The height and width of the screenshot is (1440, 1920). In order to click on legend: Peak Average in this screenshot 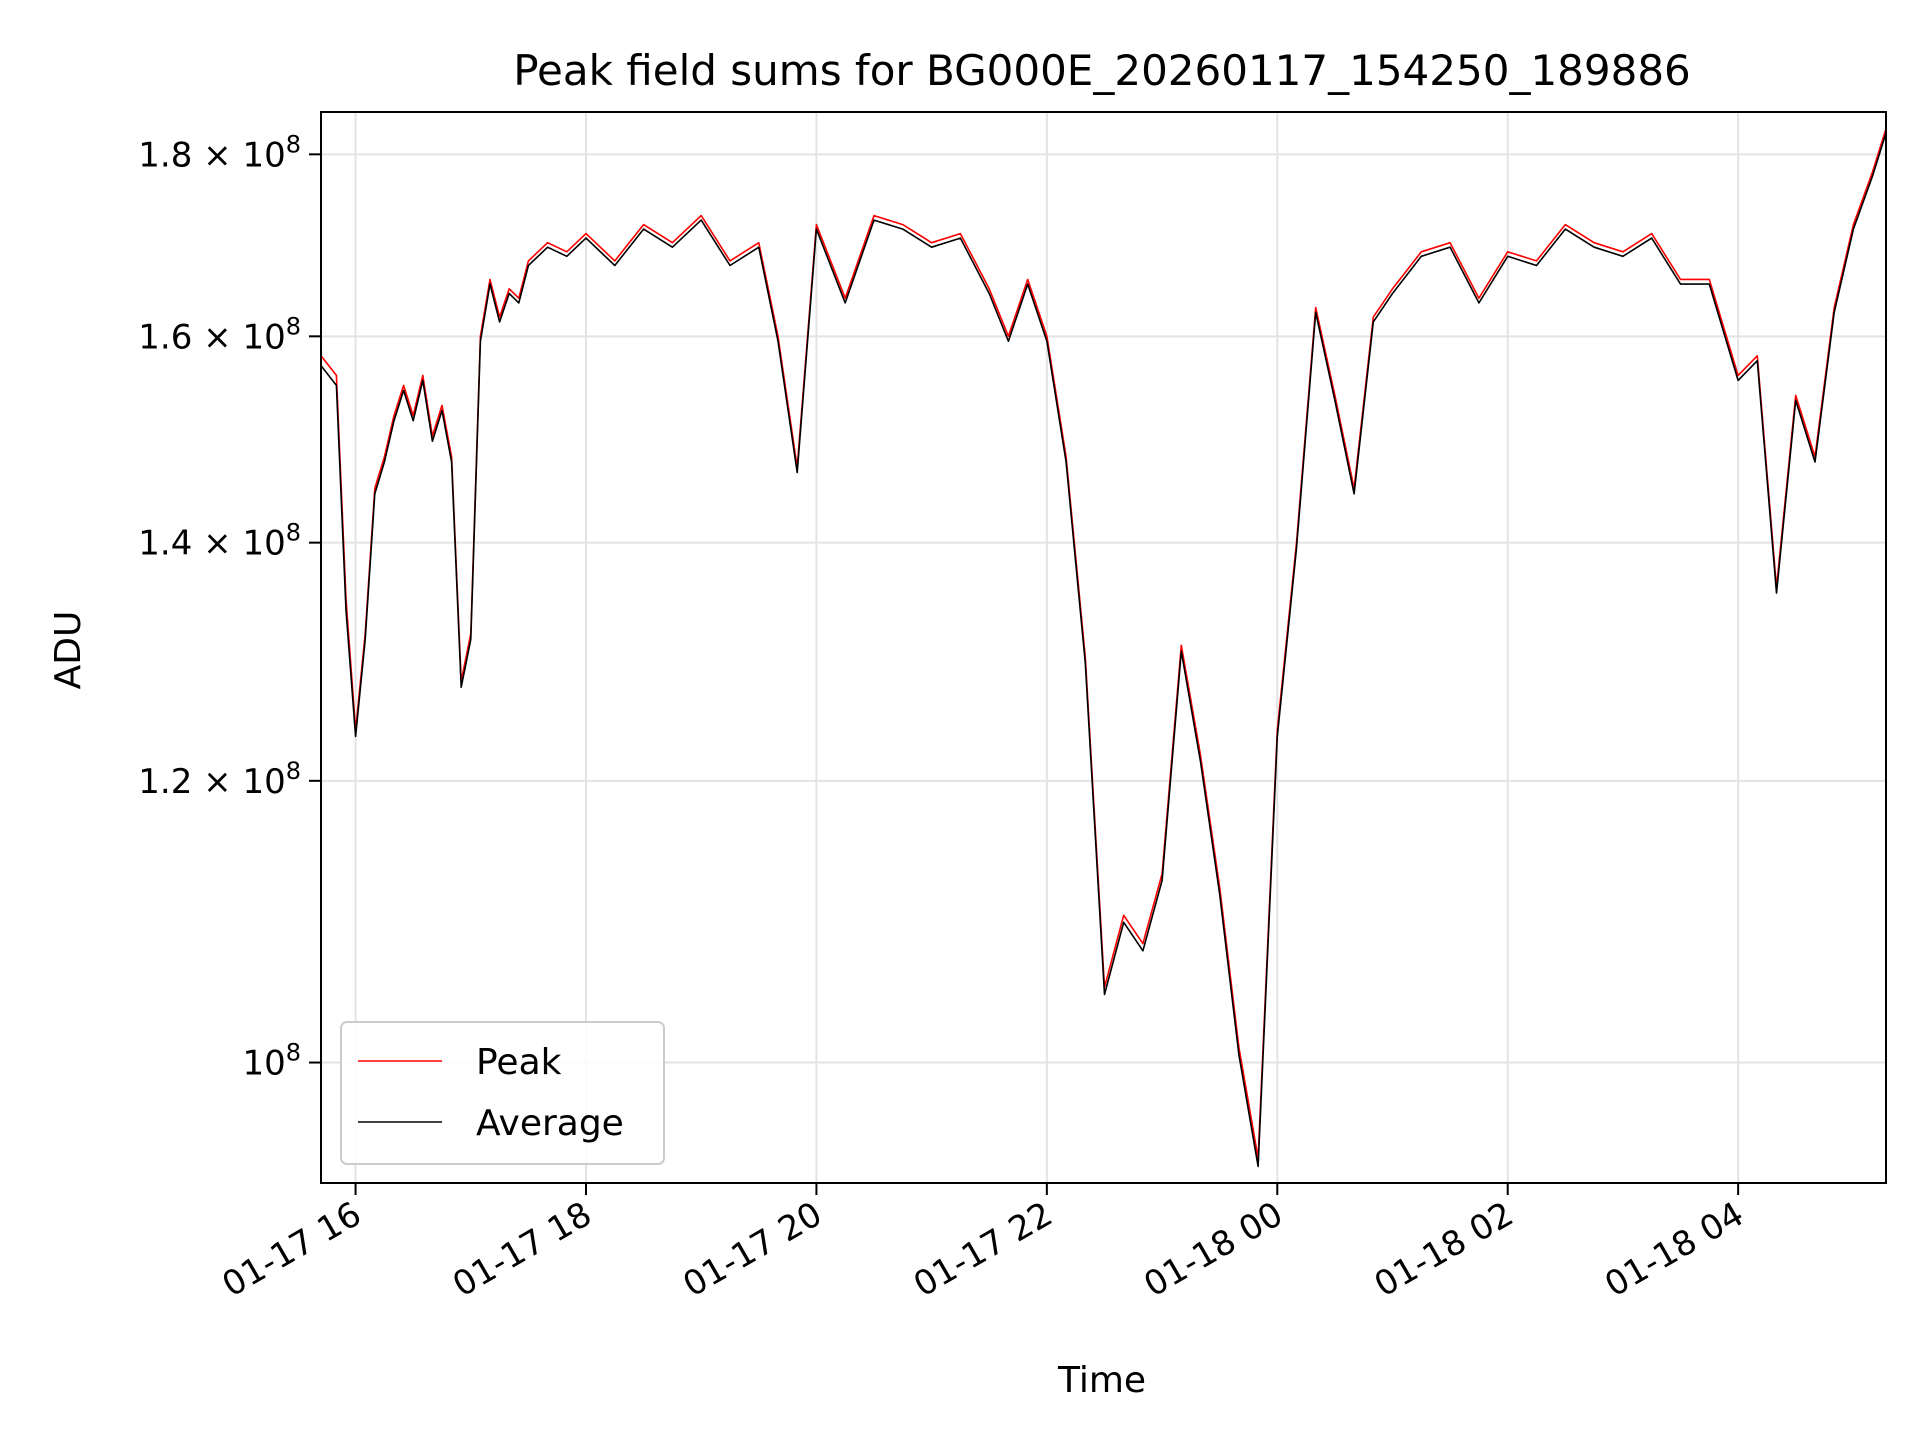, I will do `click(502, 1093)`.